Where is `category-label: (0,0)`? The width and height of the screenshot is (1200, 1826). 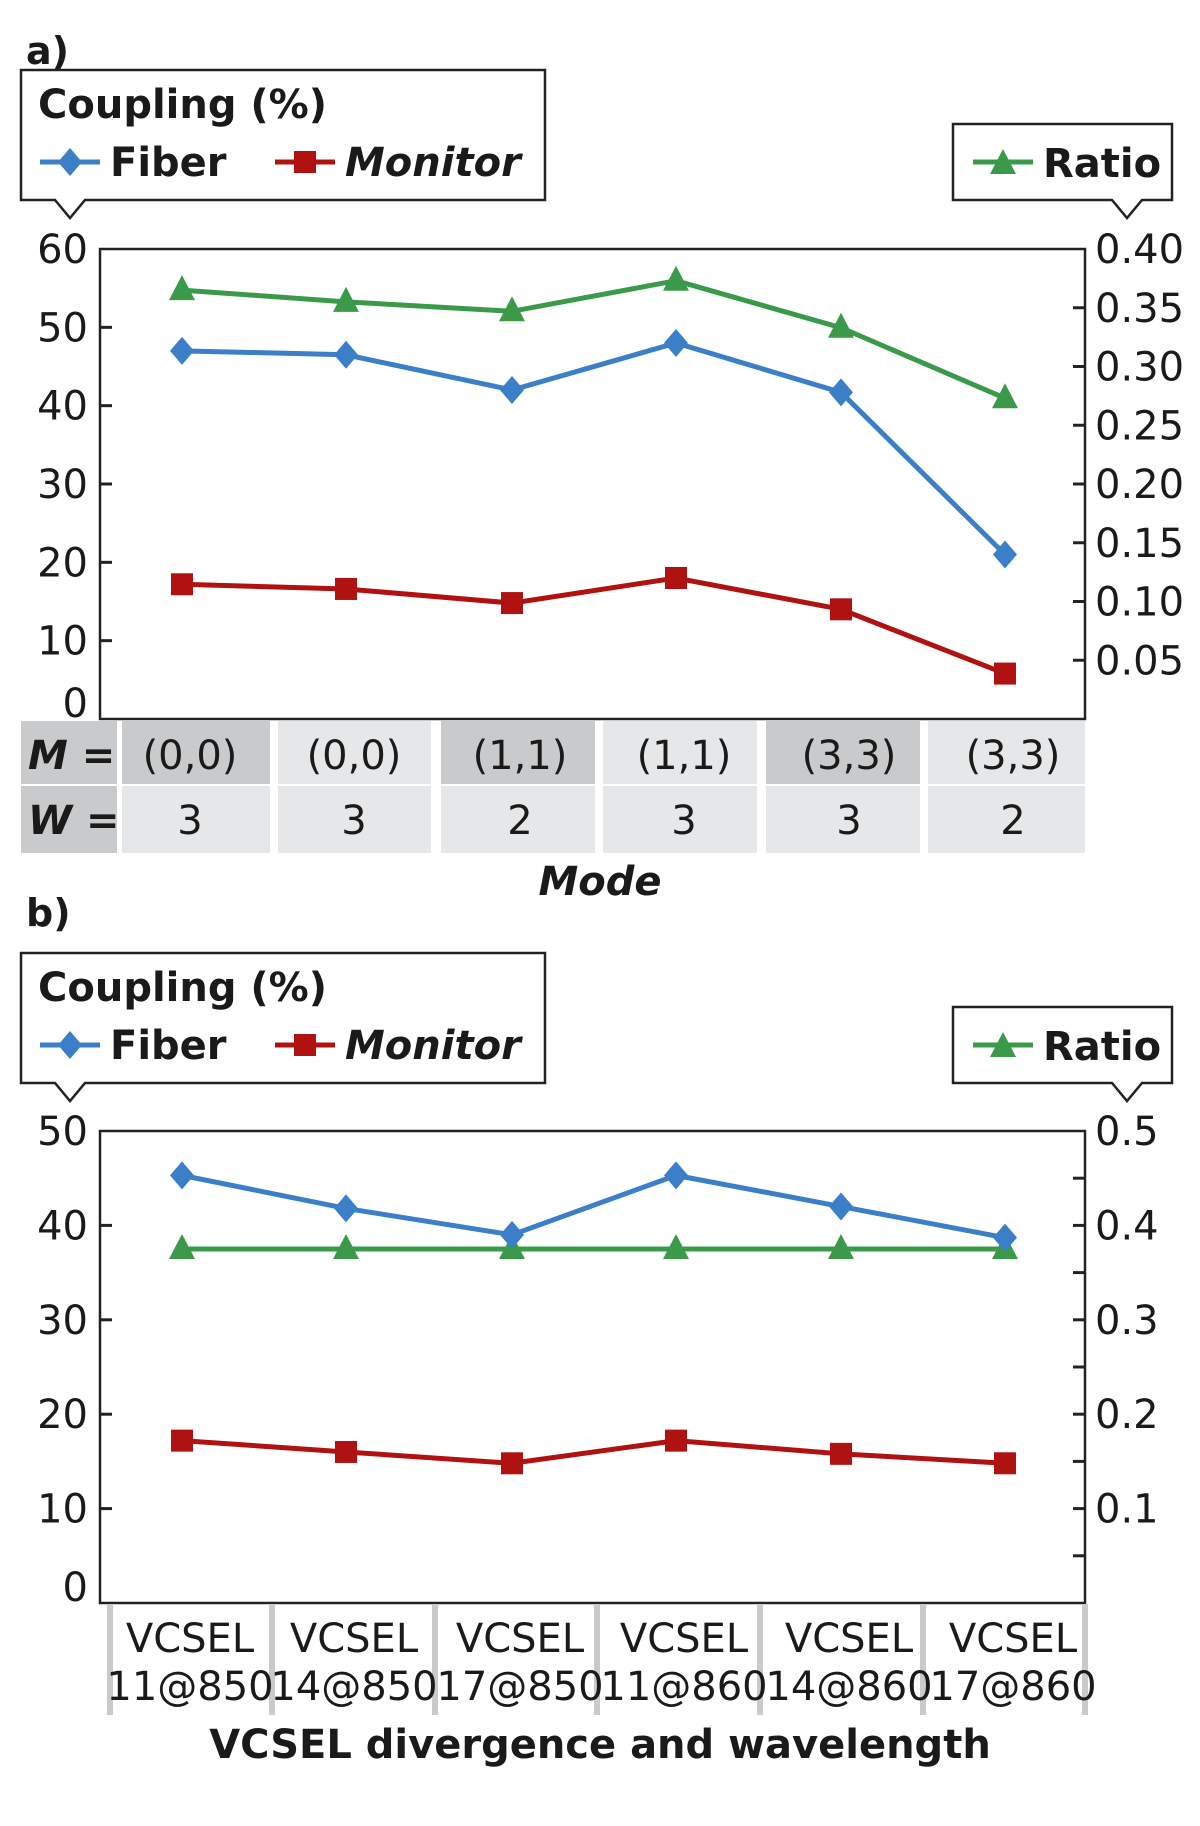
category-label: (0,0) is located at coordinates (354, 756).